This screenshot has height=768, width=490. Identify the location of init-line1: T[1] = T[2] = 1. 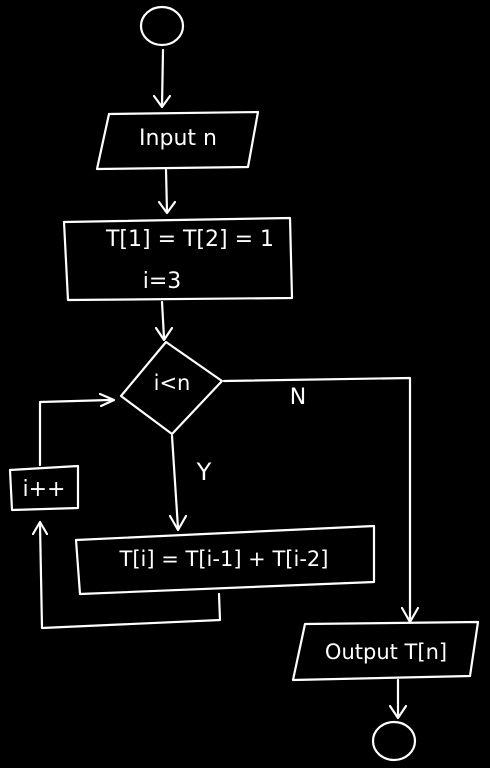
(189, 239).